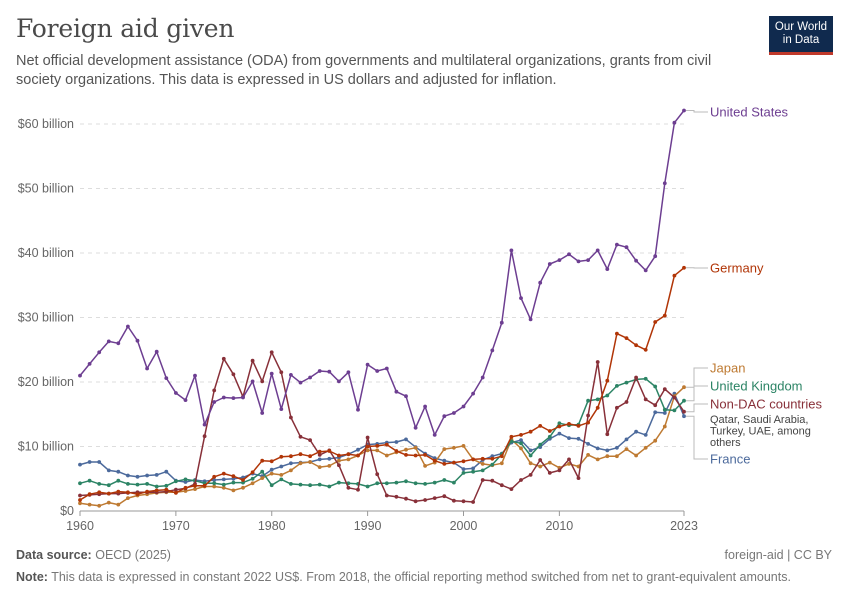 This screenshot has height=600, width=850. Describe the element at coordinates (382, 433) in the screenshot. I see `series-line` at that location.